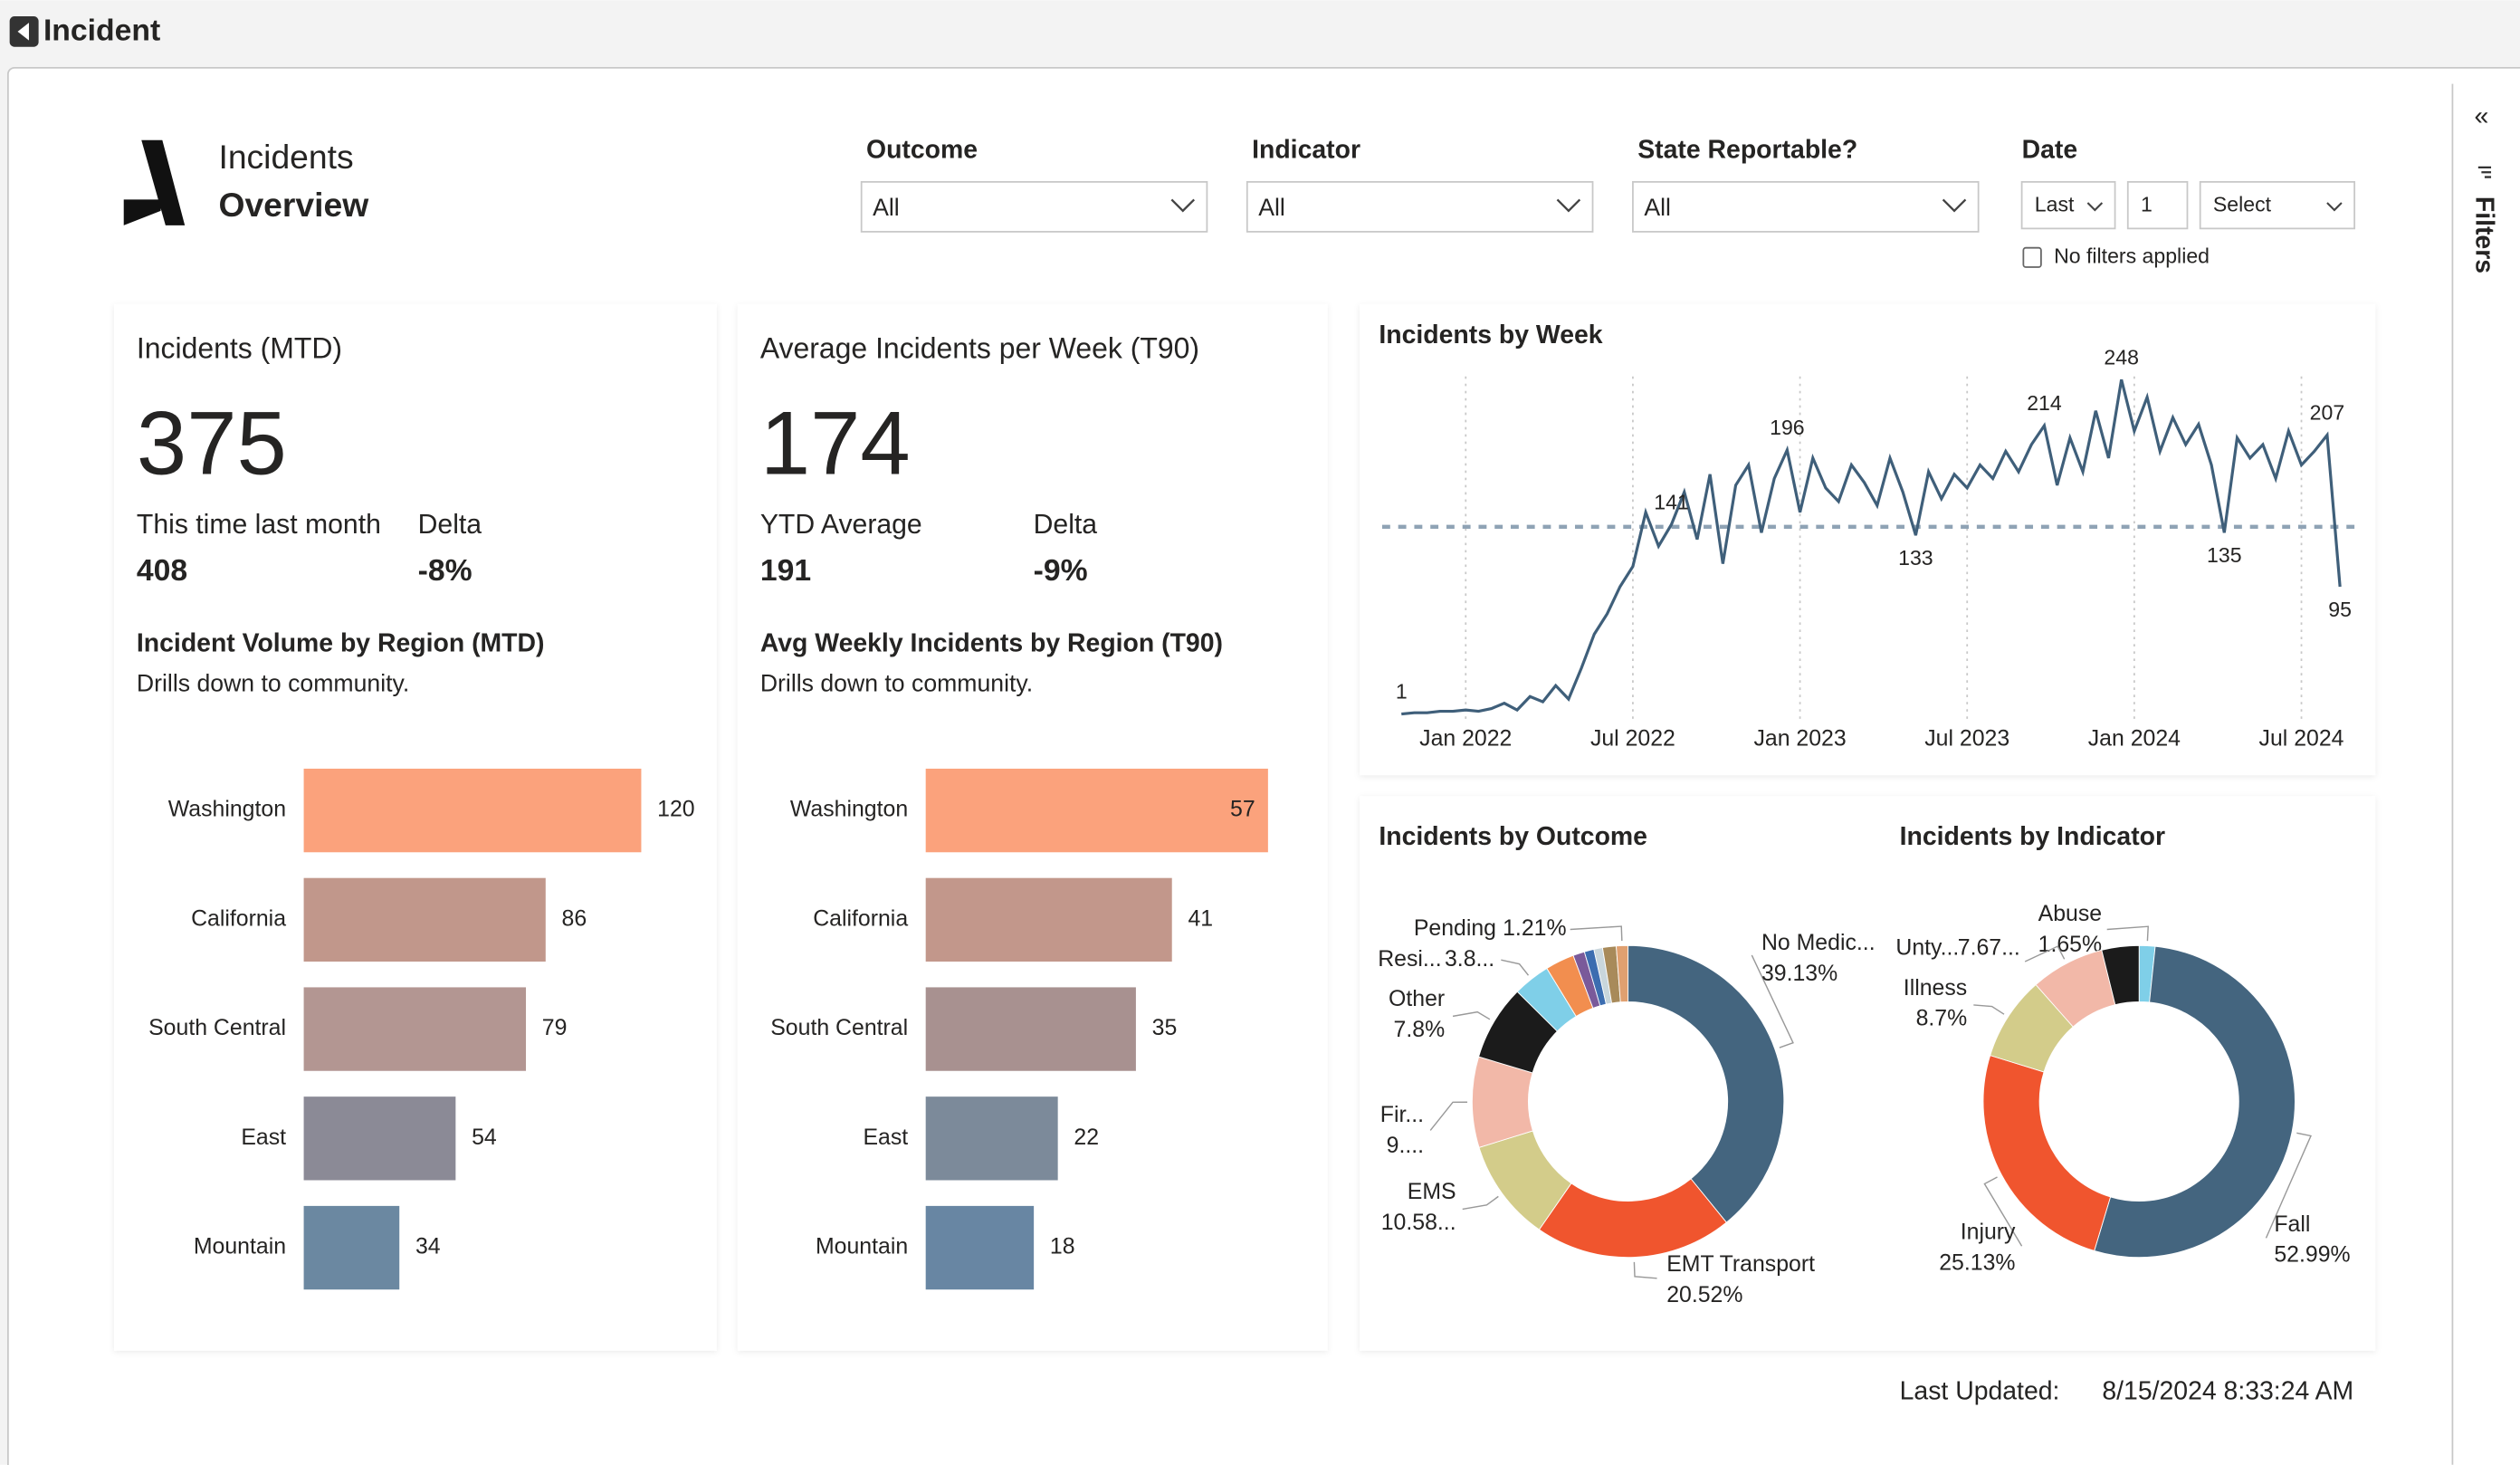 This screenshot has width=2520, height=1465. Describe the element at coordinates (1787, 428) in the screenshot. I see `data-label: 196` at that location.